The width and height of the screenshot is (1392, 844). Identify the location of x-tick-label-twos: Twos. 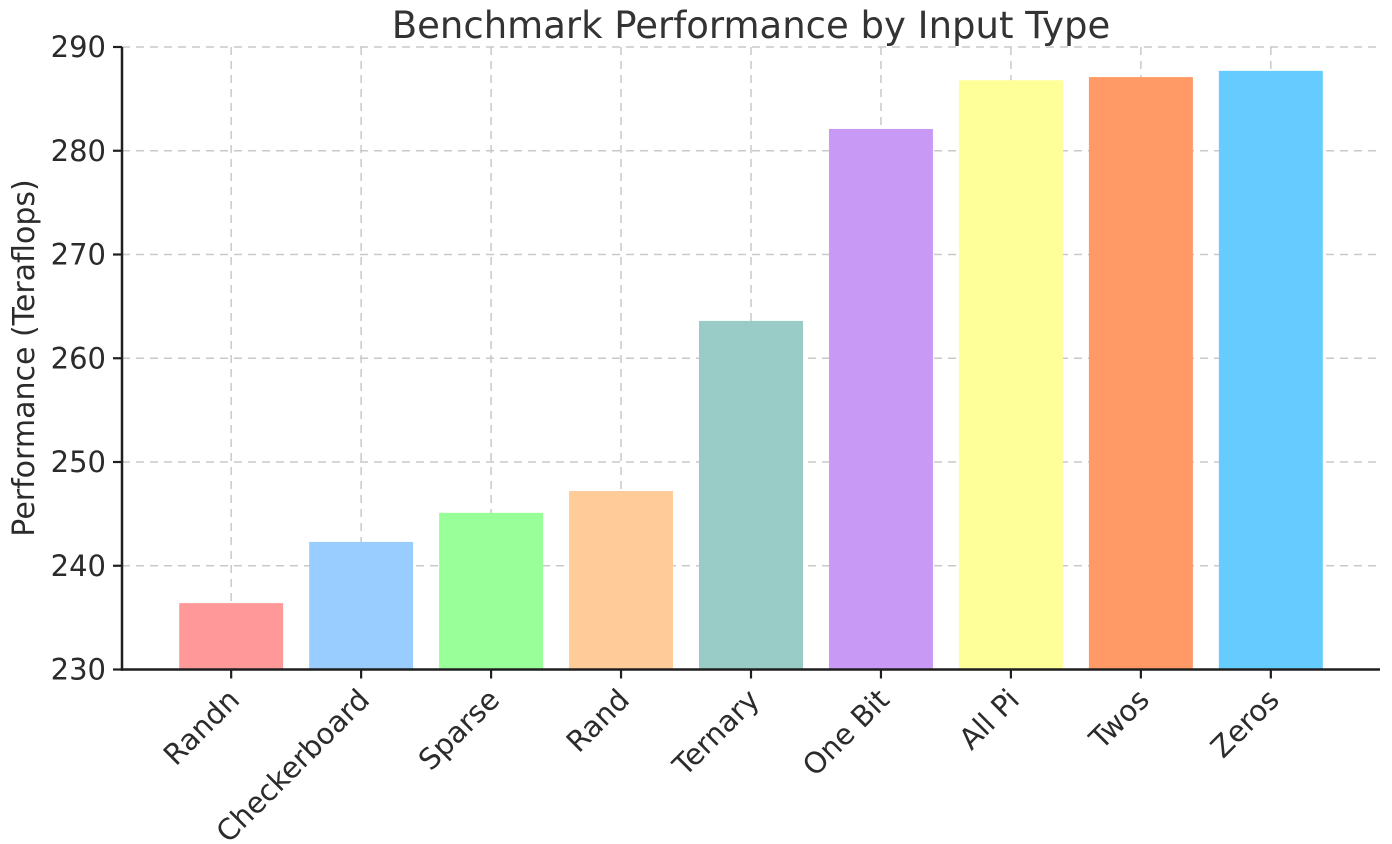
(1119, 719).